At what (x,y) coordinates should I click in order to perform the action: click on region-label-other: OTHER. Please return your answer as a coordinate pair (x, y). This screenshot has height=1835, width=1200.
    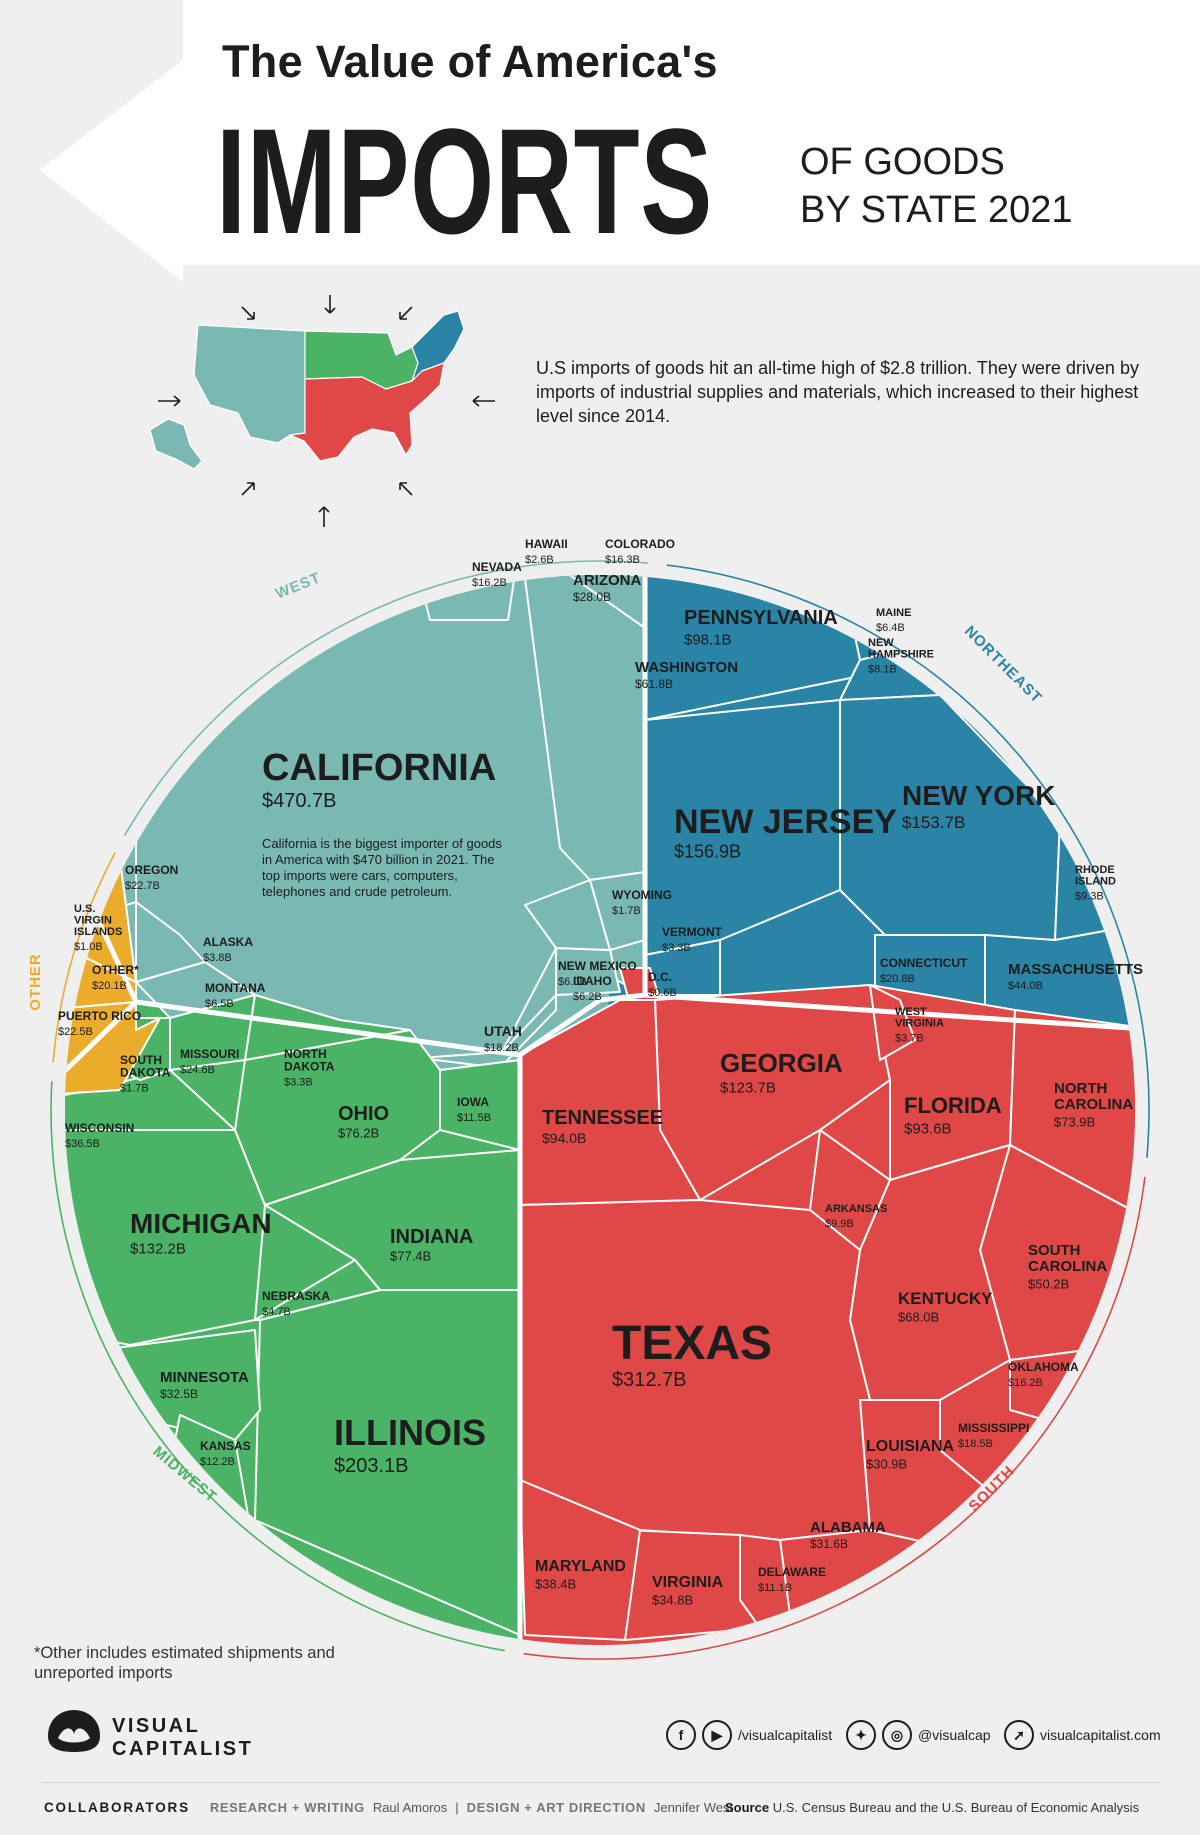
    Looking at the image, I should click on (35, 982).